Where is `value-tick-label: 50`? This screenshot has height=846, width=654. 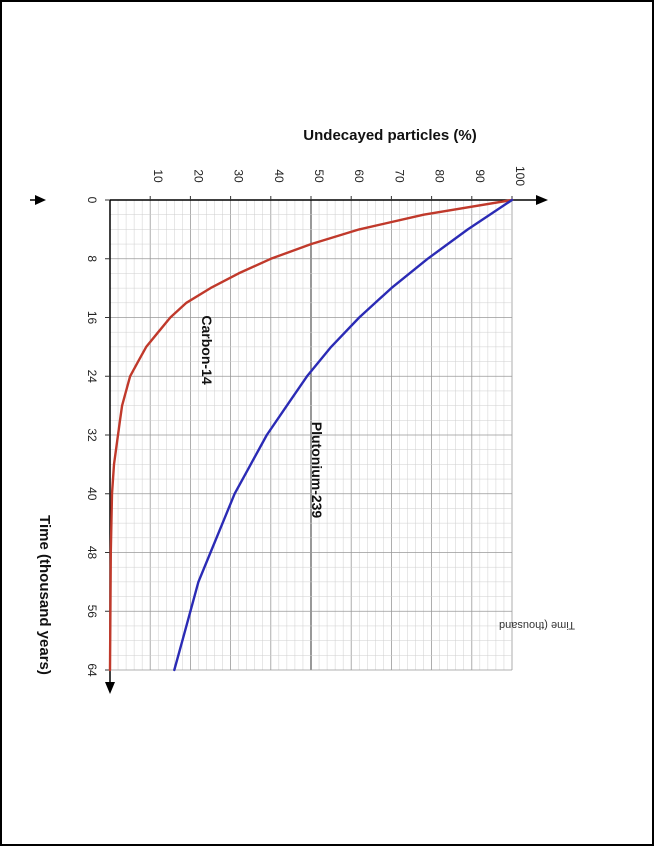 value-tick-label: 50 is located at coordinates (319, 176).